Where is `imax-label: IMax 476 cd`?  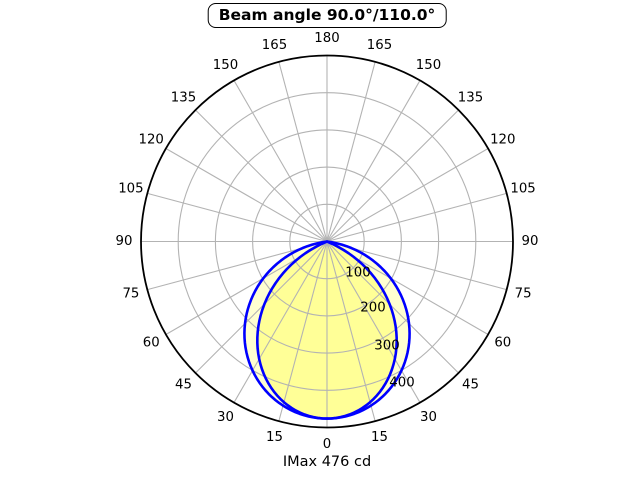
imax-label: IMax 476 cd is located at coordinates (327, 462).